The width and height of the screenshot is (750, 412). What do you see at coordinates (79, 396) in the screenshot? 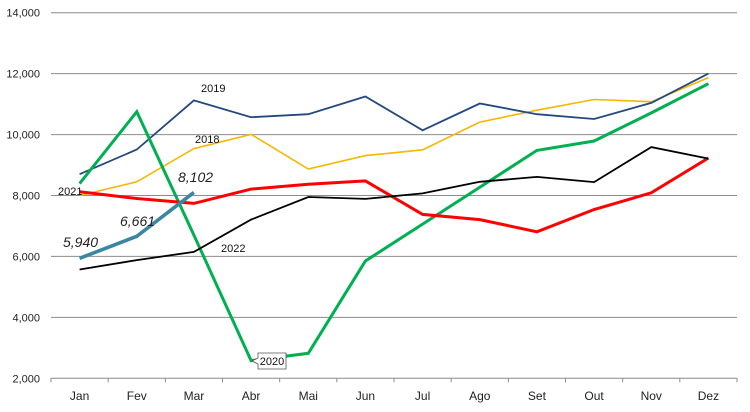
I see `x-tick-label: Jan` at bounding box center [79, 396].